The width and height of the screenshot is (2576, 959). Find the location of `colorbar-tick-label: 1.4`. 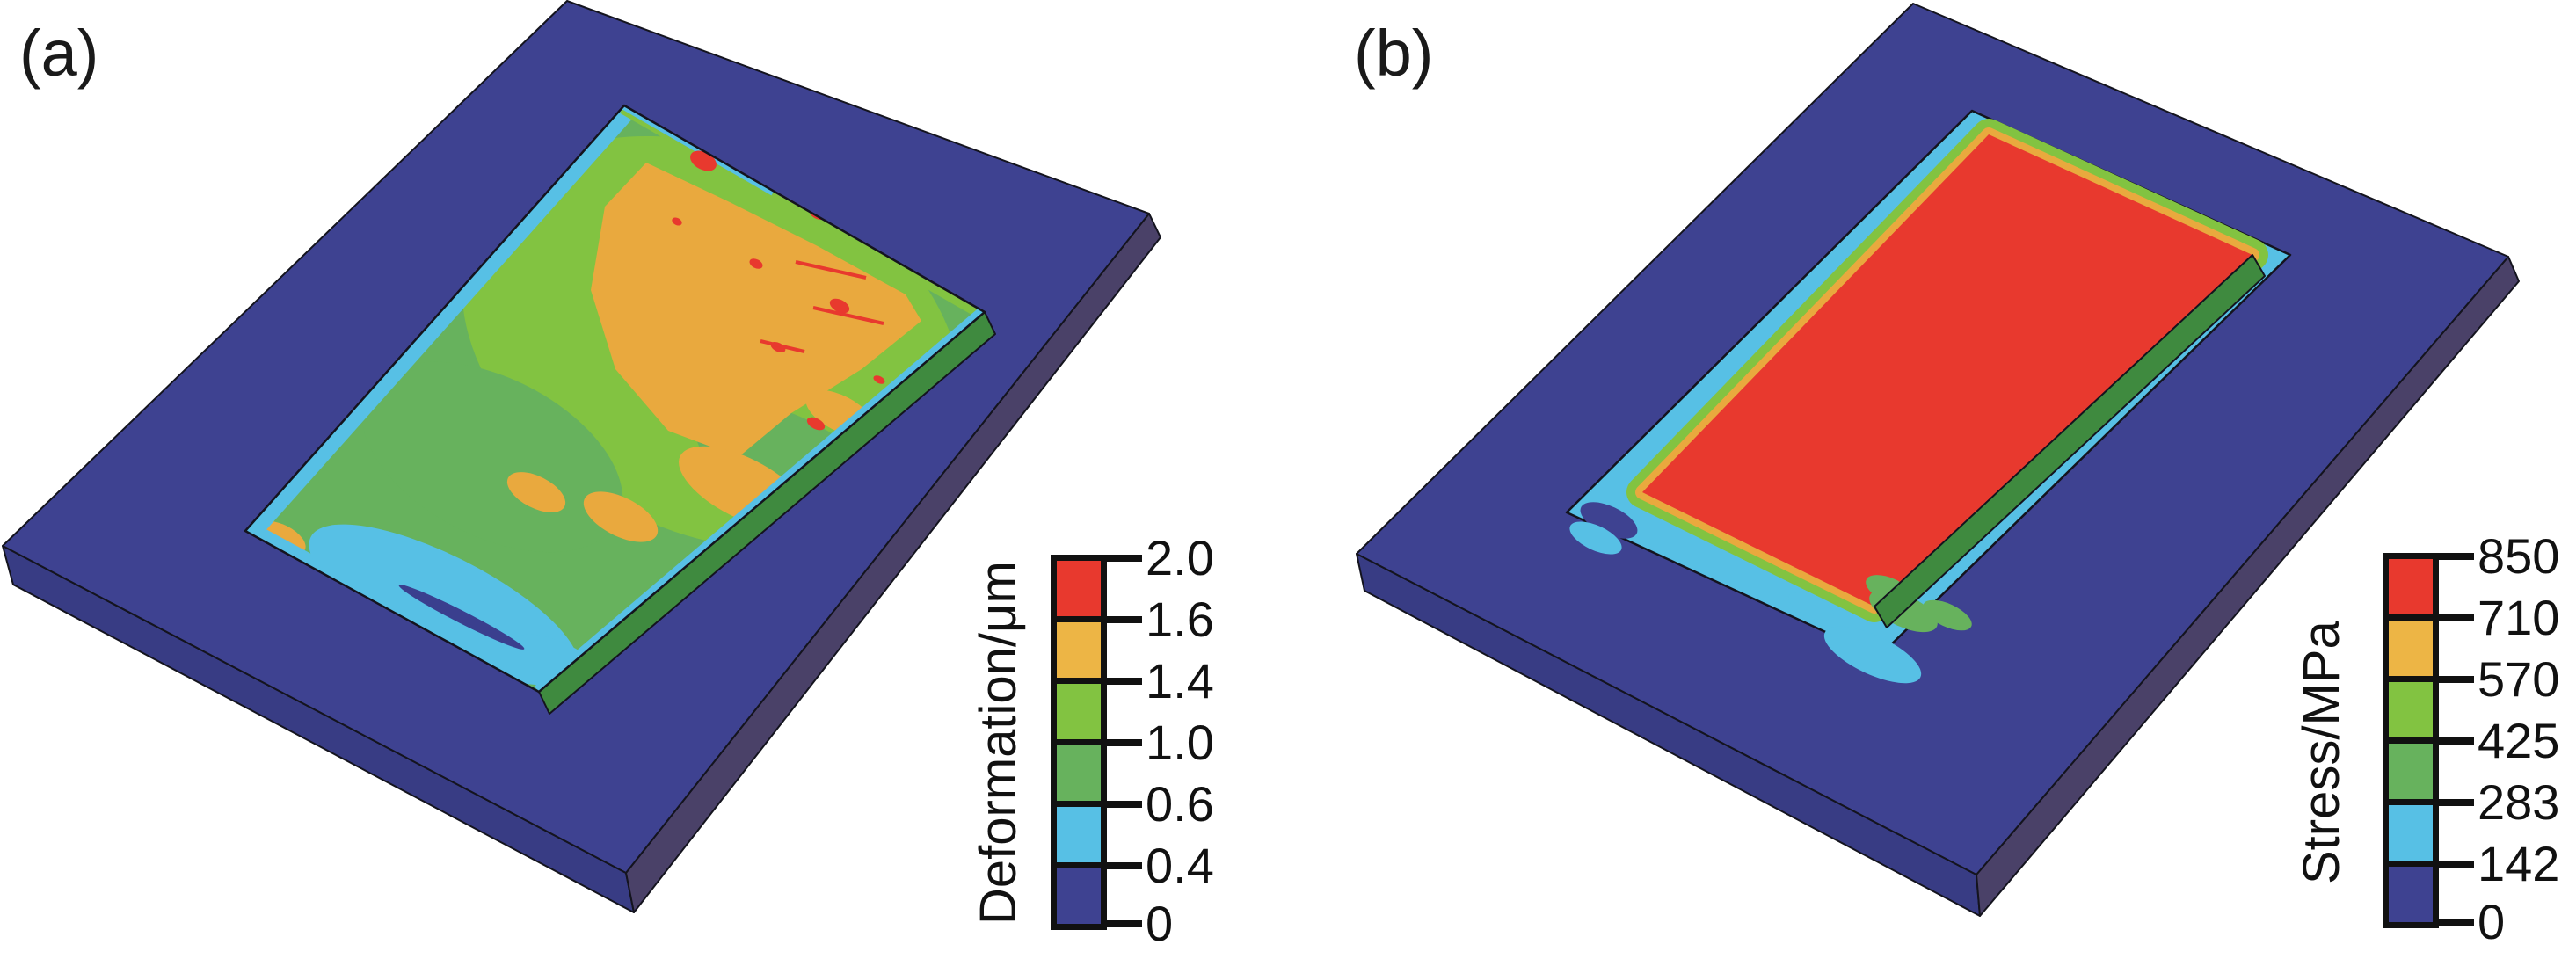

colorbar-tick-label: 1.4 is located at coordinates (1180, 681).